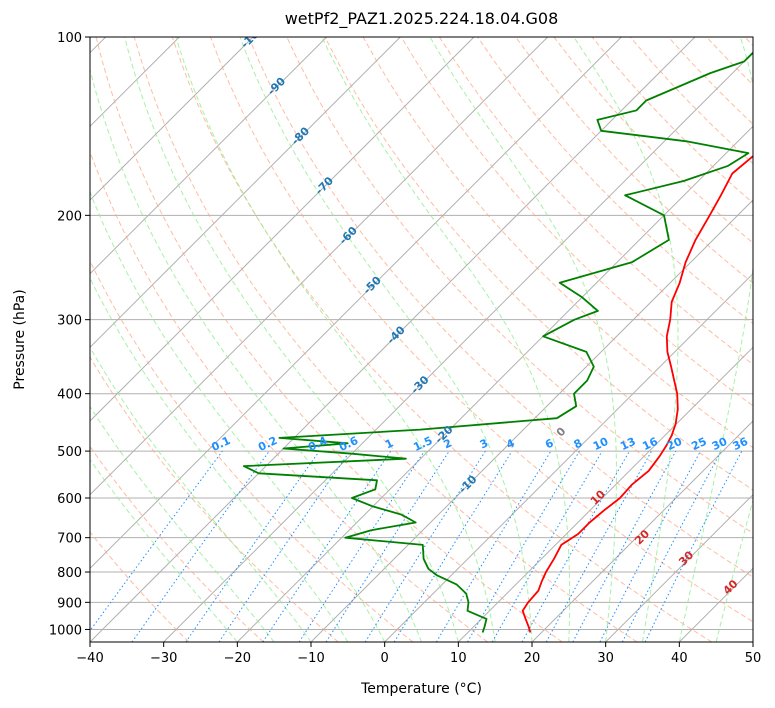 The height and width of the screenshot is (708, 775). Describe the element at coordinates (675, 444) in the screenshot. I see `mixing-ratio-label: 20` at that location.